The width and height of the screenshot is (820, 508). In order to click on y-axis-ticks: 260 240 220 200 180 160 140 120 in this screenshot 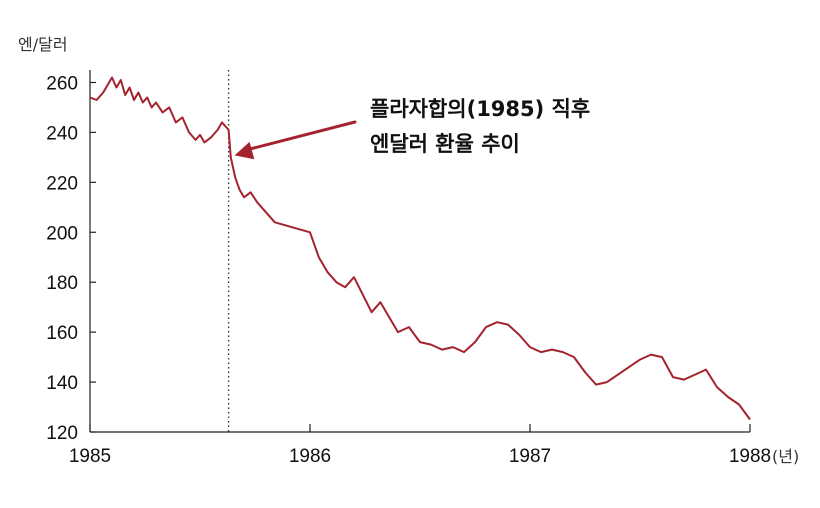, I will do `click(71, 258)`.